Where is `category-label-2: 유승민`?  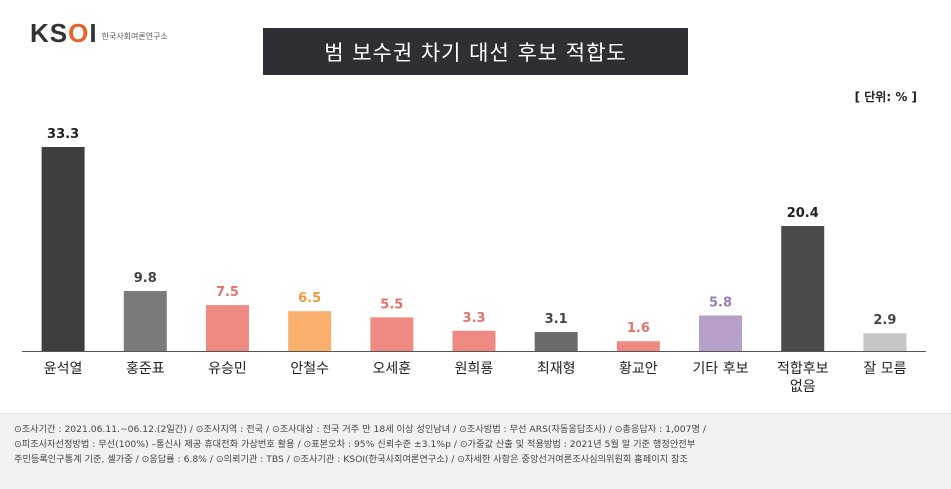
category-label-2: 유승민 is located at coordinates (227, 369).